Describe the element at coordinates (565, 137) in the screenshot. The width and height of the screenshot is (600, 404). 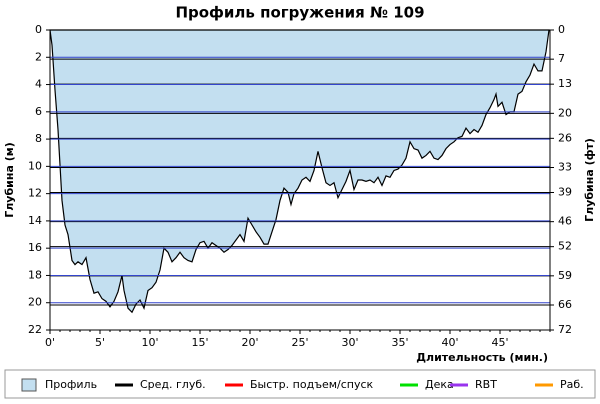
I see `y2-tick-label: 26` at that location.